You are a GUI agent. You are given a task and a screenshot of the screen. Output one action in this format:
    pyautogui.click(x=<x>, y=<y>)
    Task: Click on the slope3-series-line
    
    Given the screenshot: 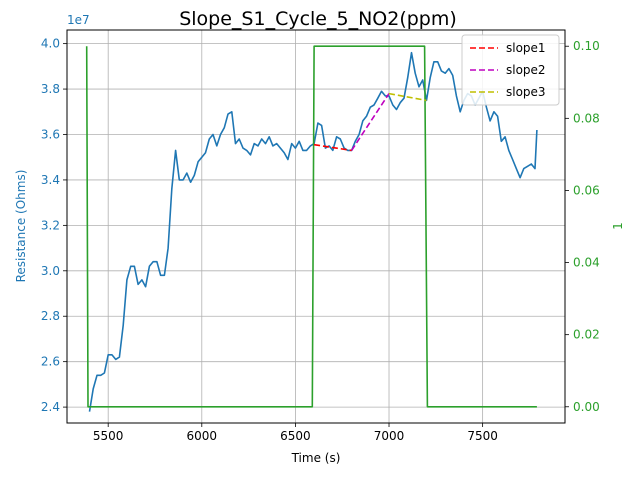 What is the action you would take?
    pyautogui.click(x=407, y=97)
    